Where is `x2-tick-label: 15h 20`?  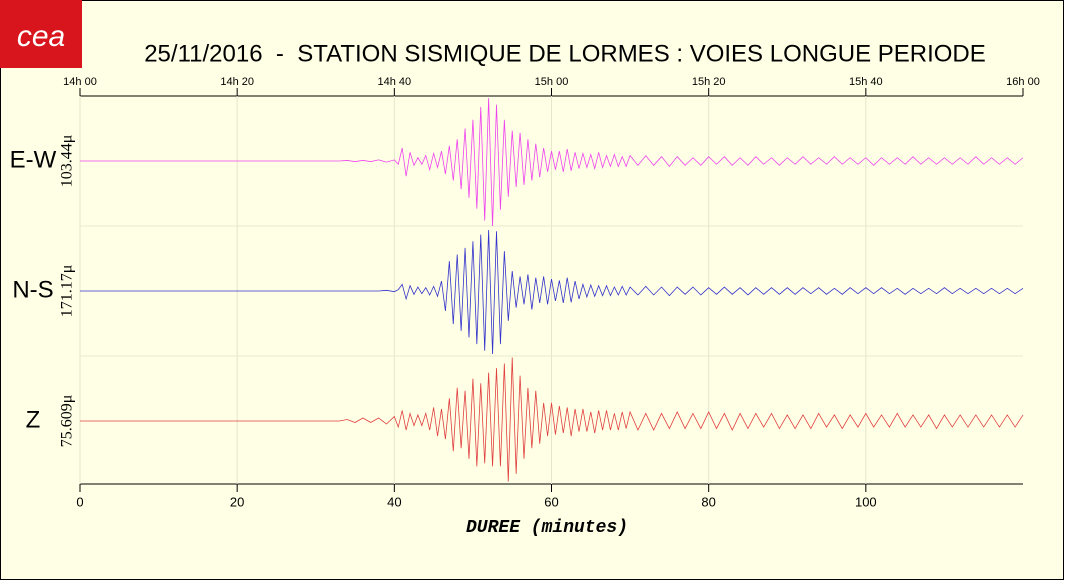
x2-tick-label: 15h 20 is located at coordinates (709, 82).